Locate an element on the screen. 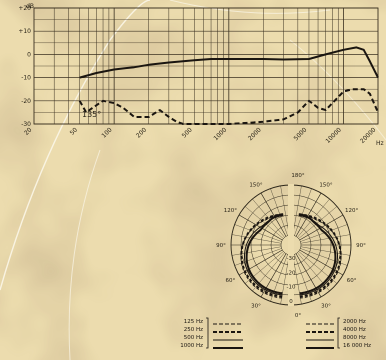 This screenshot has height=360, width=386. frequency-x-tick-label: 5000 is located at coordinates (301, 134).